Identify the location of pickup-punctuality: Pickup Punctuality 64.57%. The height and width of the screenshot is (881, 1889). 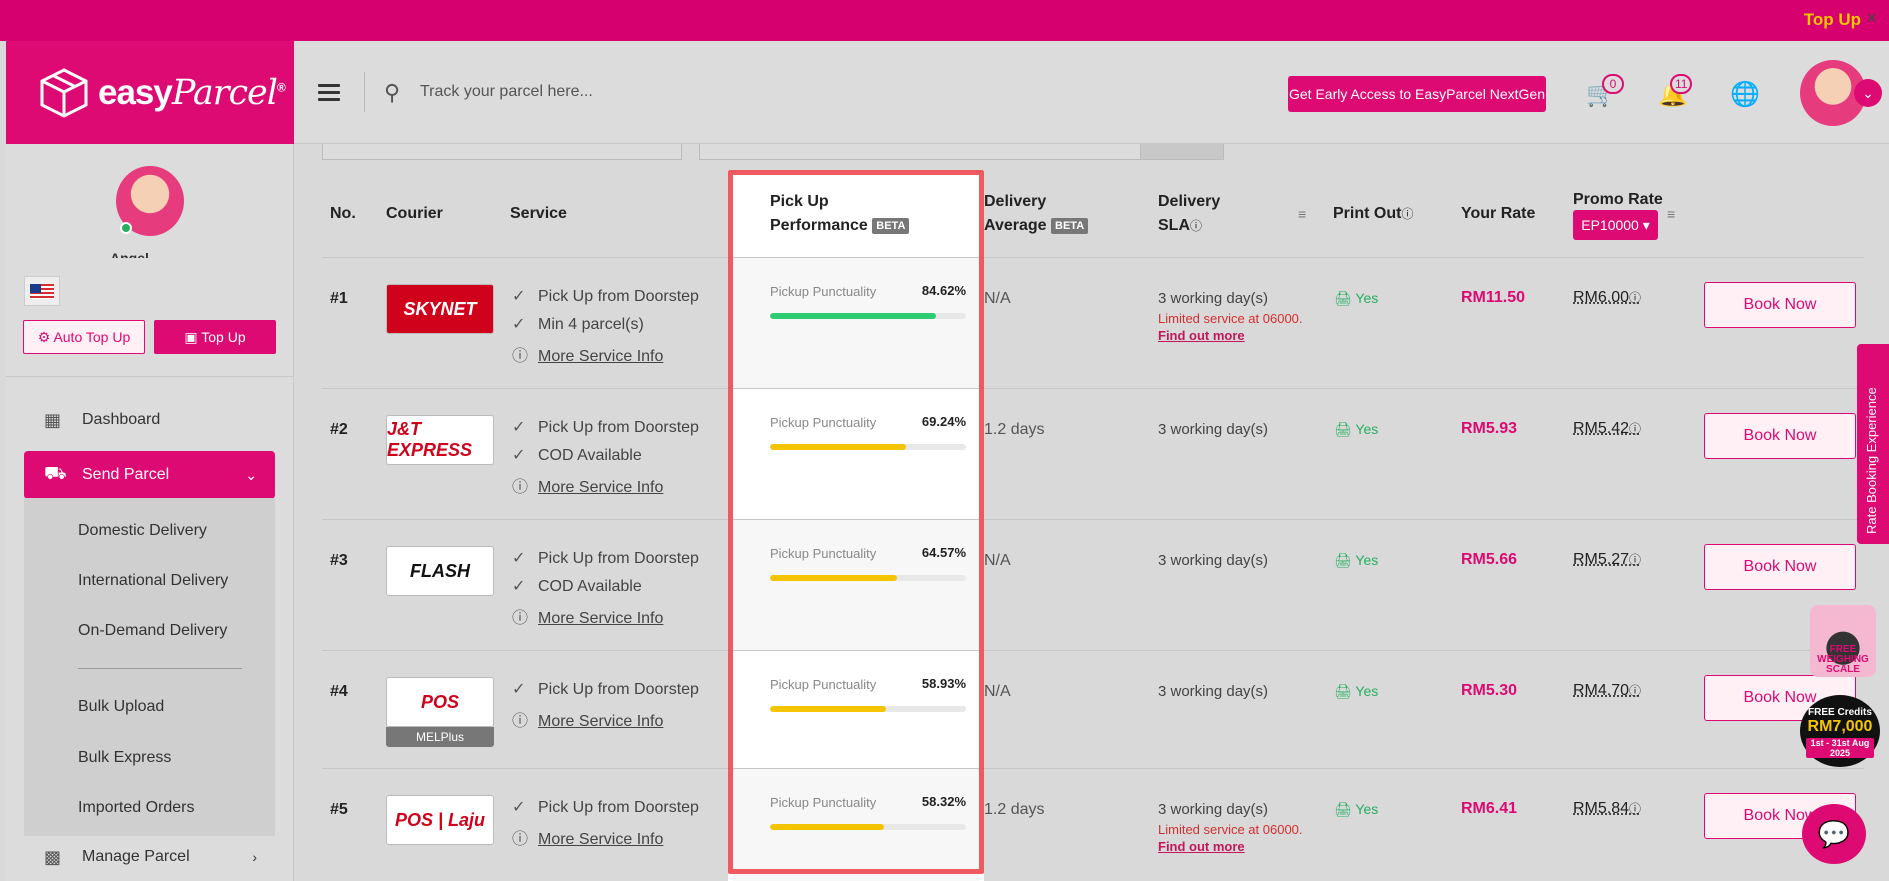
(868, 563).